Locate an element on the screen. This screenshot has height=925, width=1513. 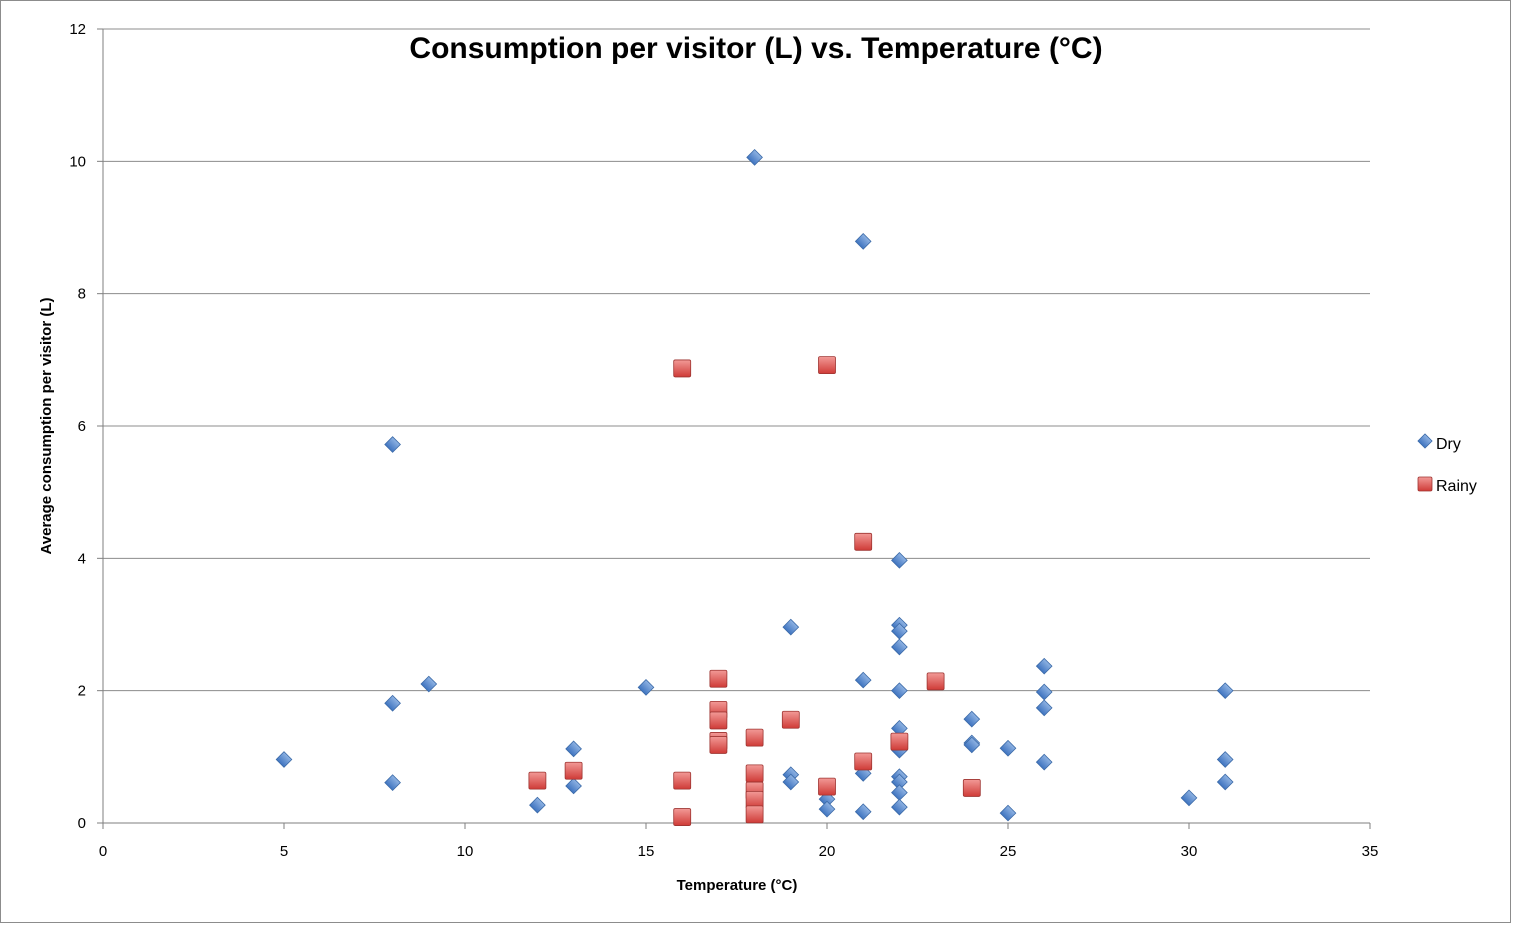
y-axis-title: Average consumption per visitor (L) is located at coordinates (46, 426).